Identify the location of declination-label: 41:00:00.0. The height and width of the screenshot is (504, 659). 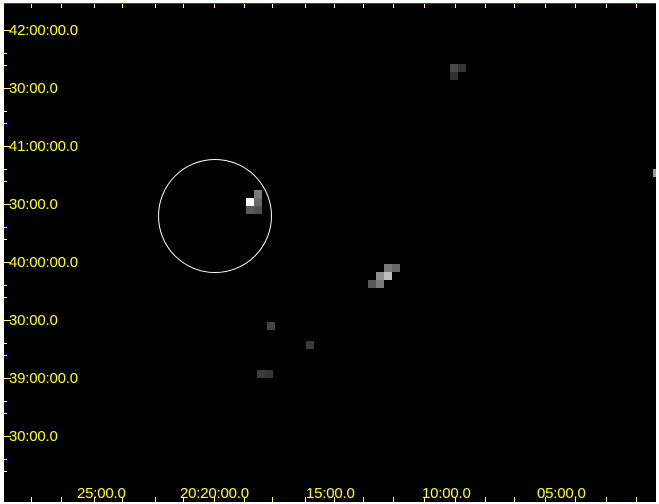
(43, 146).